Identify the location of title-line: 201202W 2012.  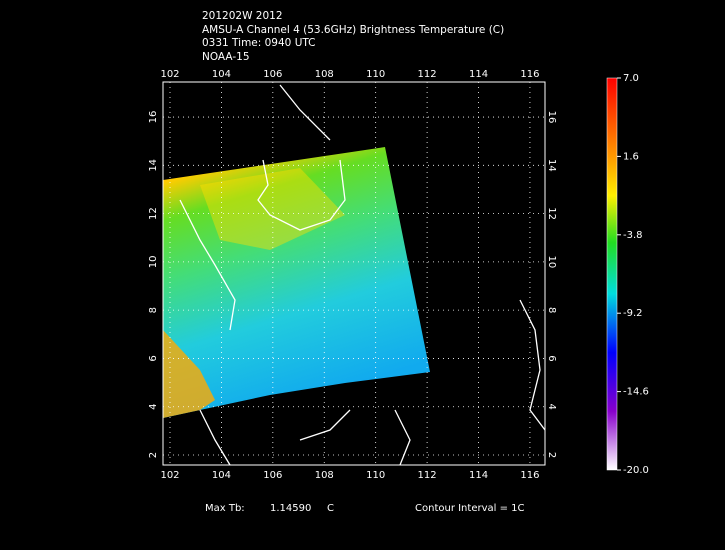
(242, 16).